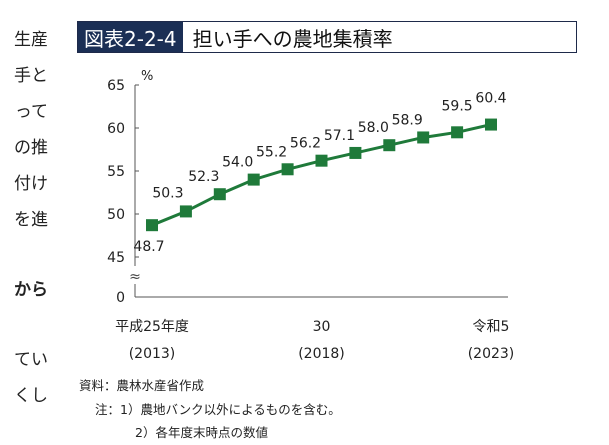 The width and height of the screenshot is (609, 445). Describe the element at coordinates (135, 277) in the screenshot. I see `axis-break-symbol: ≈` at that location.